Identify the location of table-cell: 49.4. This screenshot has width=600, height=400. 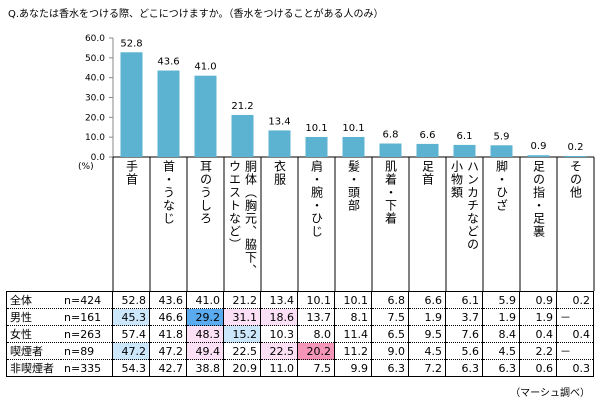
(205, 351).